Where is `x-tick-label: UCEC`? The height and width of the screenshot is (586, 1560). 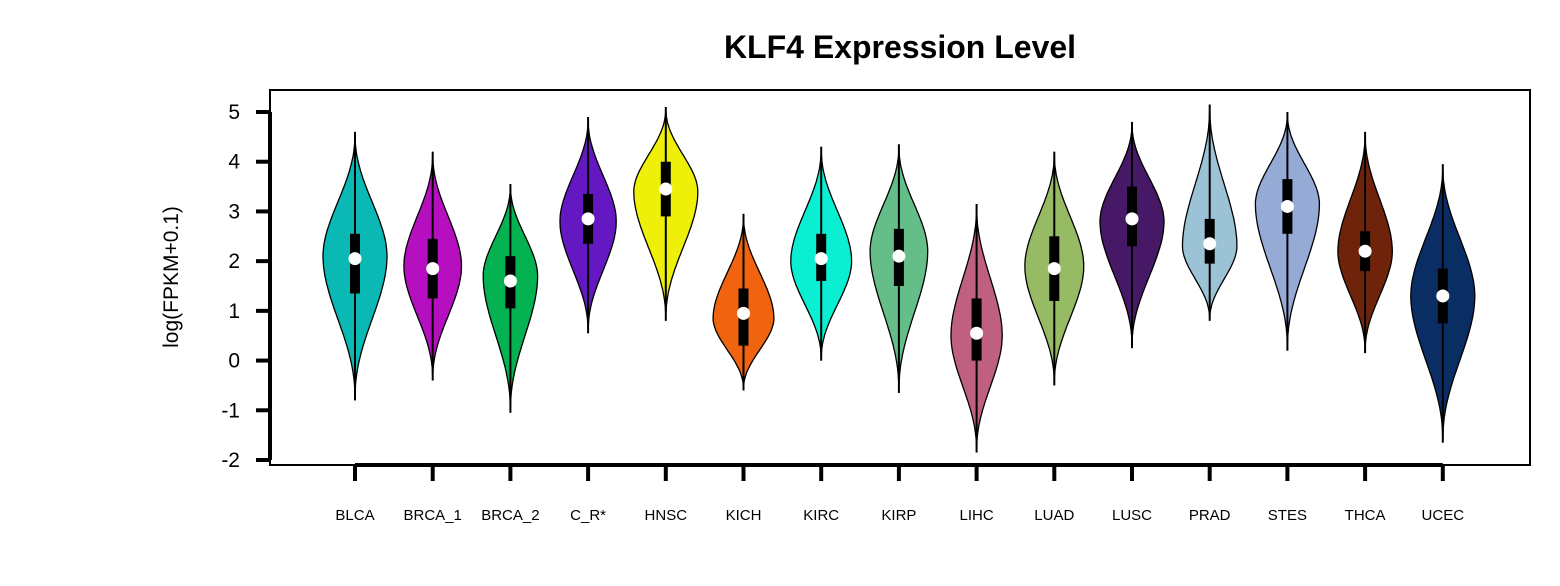
x-tick-label: UCEC is located at coordinates (1443, 515).